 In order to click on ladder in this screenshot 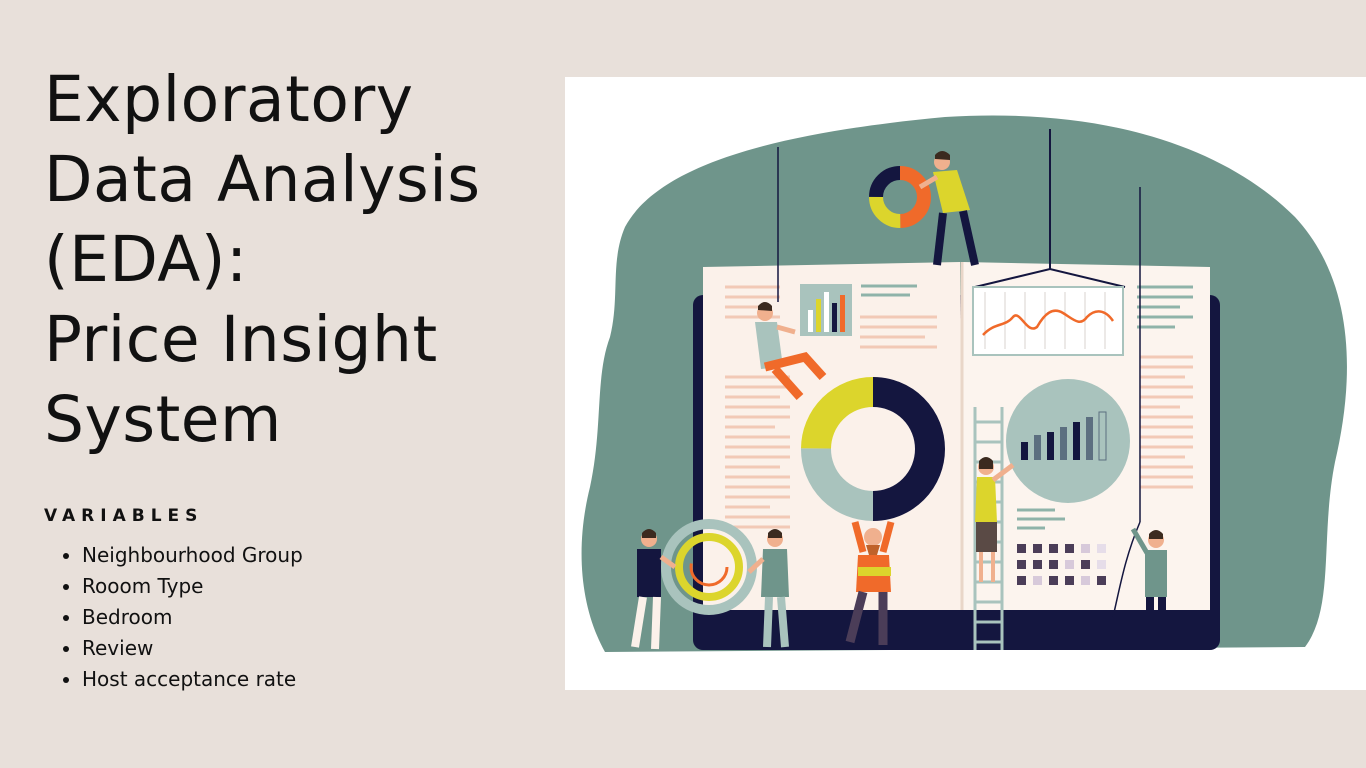, I will do `click(988, 528)`.